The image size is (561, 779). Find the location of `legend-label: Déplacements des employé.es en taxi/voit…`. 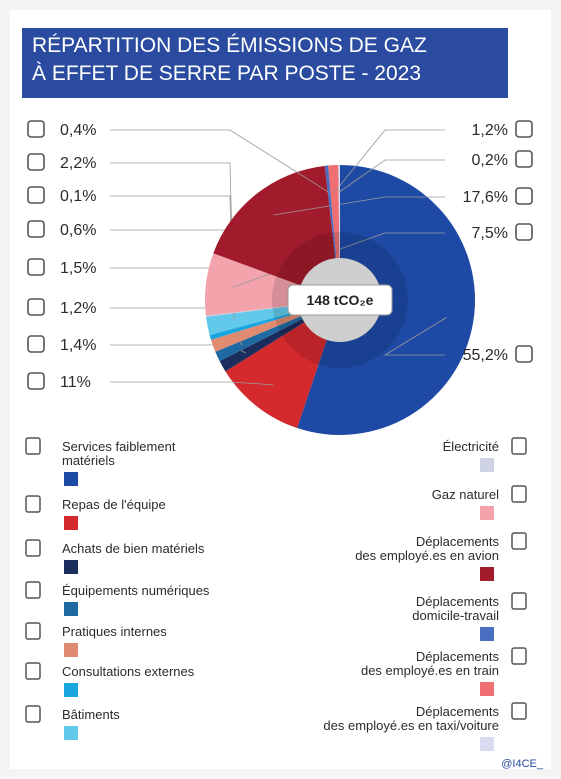

legend-label: Déplacements des employé.es en taxi/voit… is located at coordinates (411, 718).